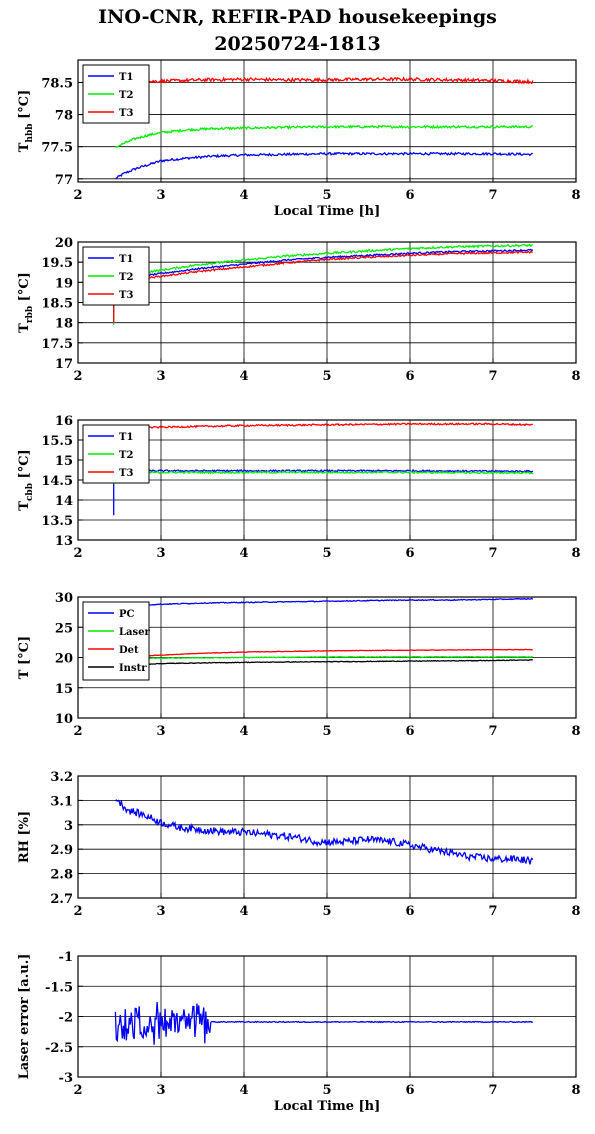  I want to click on chart-title-line1: INO-CNR, REFIR-PAD housekeepings, so click(297, 17).